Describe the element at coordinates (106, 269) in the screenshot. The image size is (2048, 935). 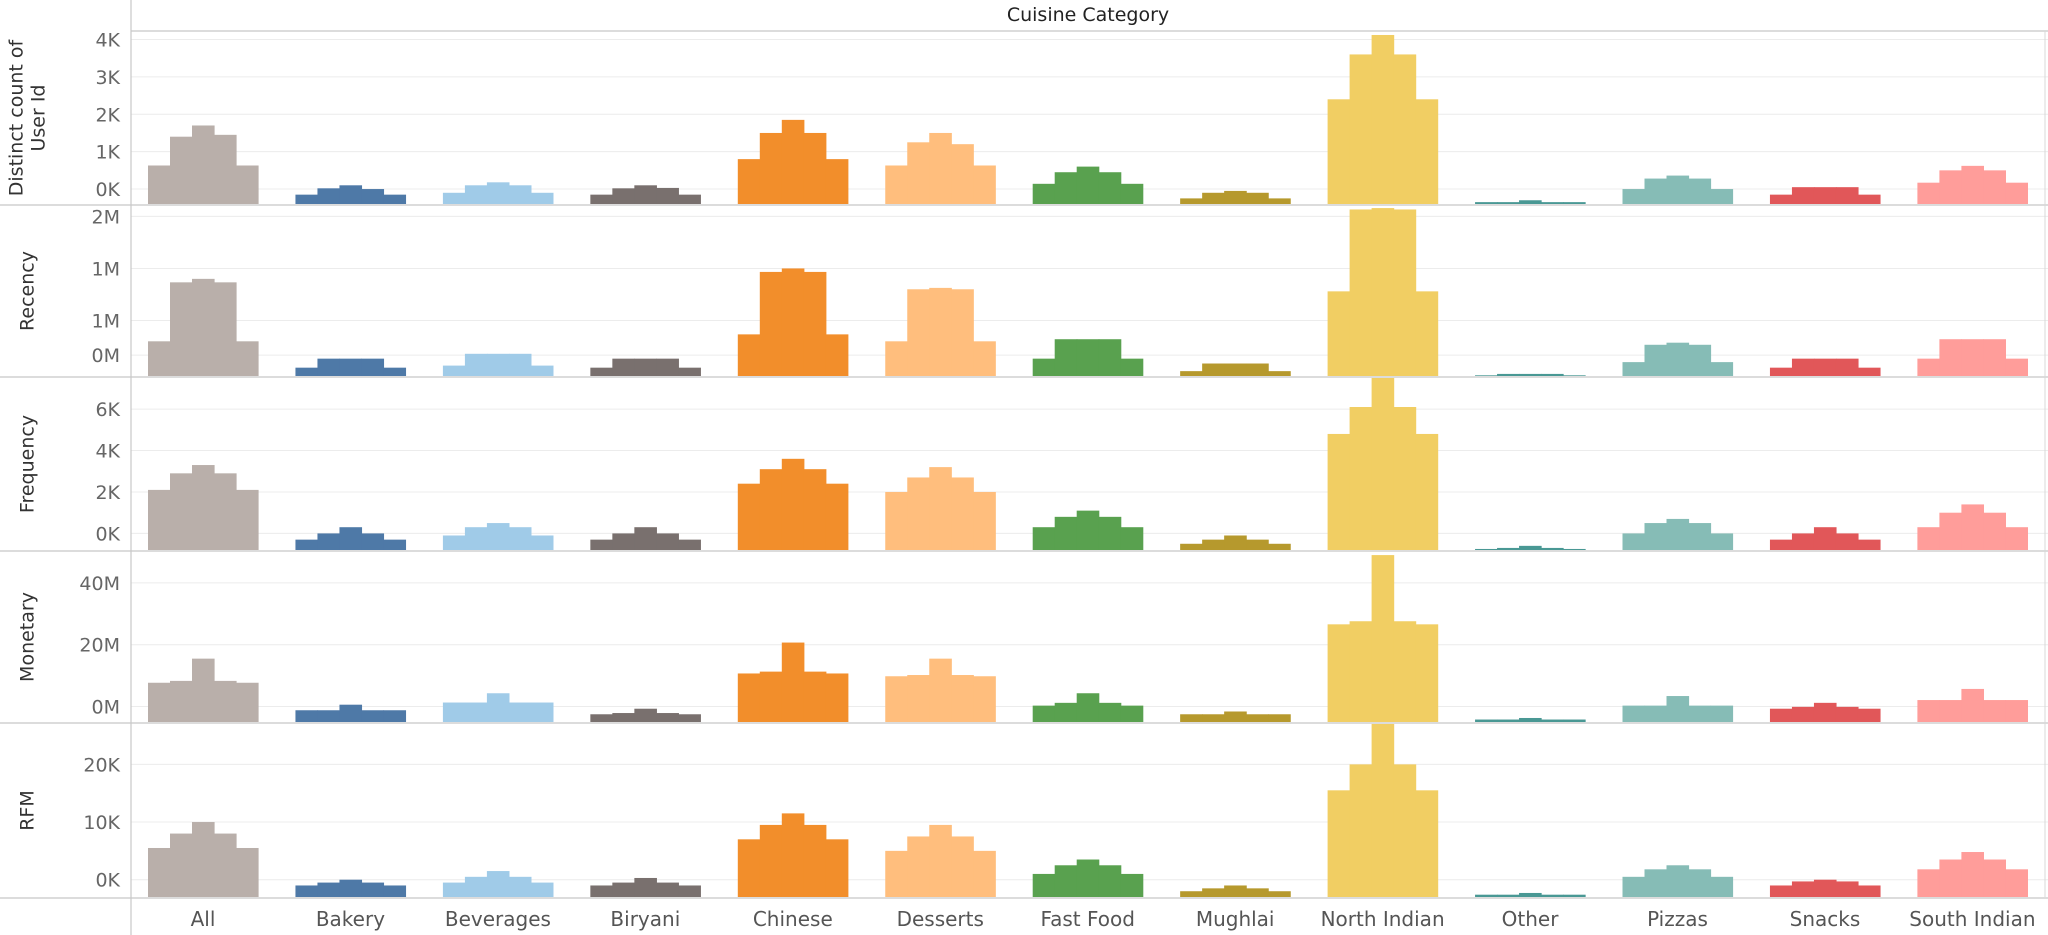
I see `y-tick-label: 1M` at that location.